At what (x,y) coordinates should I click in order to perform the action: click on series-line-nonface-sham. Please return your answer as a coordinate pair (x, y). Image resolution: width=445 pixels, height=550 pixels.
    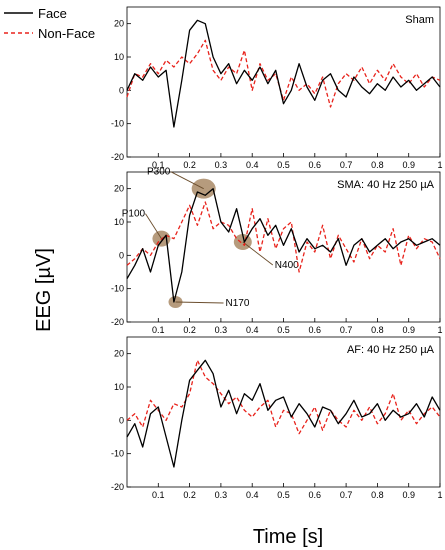
    Looking at the image, I should click on (283, 73).